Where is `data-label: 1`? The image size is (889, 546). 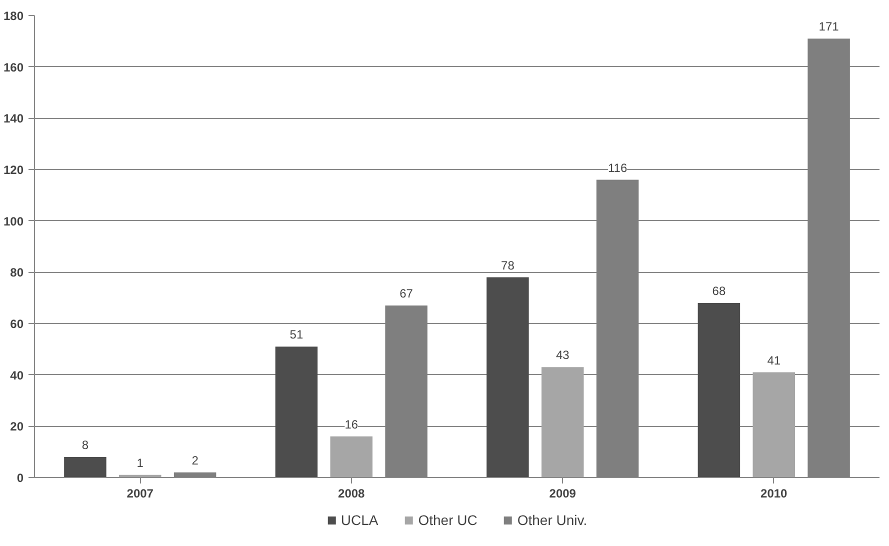 data-label: 1 is located at coordinates (140, 463).